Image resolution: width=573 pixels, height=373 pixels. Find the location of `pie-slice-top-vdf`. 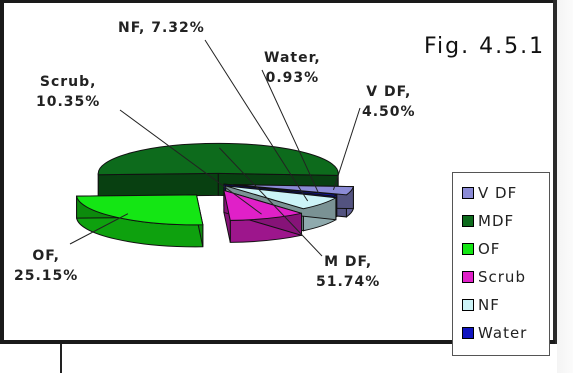

pie-slice-top-vdf is located at coordinates (294, 190).